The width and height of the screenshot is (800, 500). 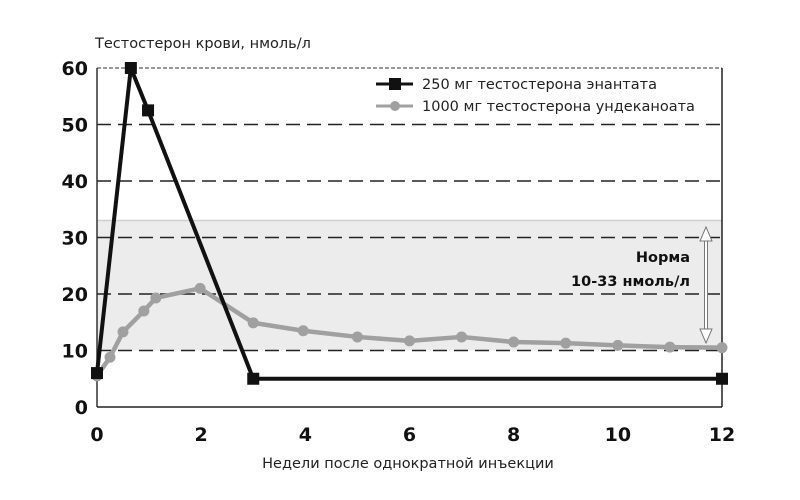 What do you see at coordinates (96, 435) in the screenshot?
I see `x-tick-label: 0` at bounding box center [96, 435].